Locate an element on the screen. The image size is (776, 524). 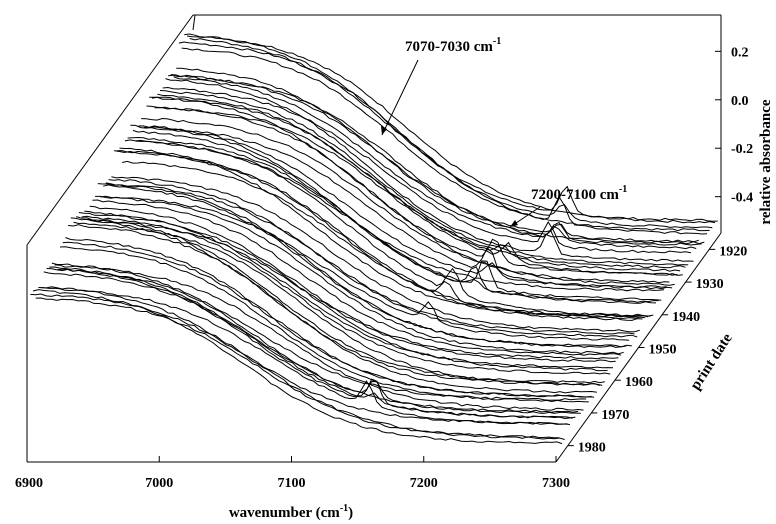
depth-axis-title: print date is located at coordinates (712, 361).